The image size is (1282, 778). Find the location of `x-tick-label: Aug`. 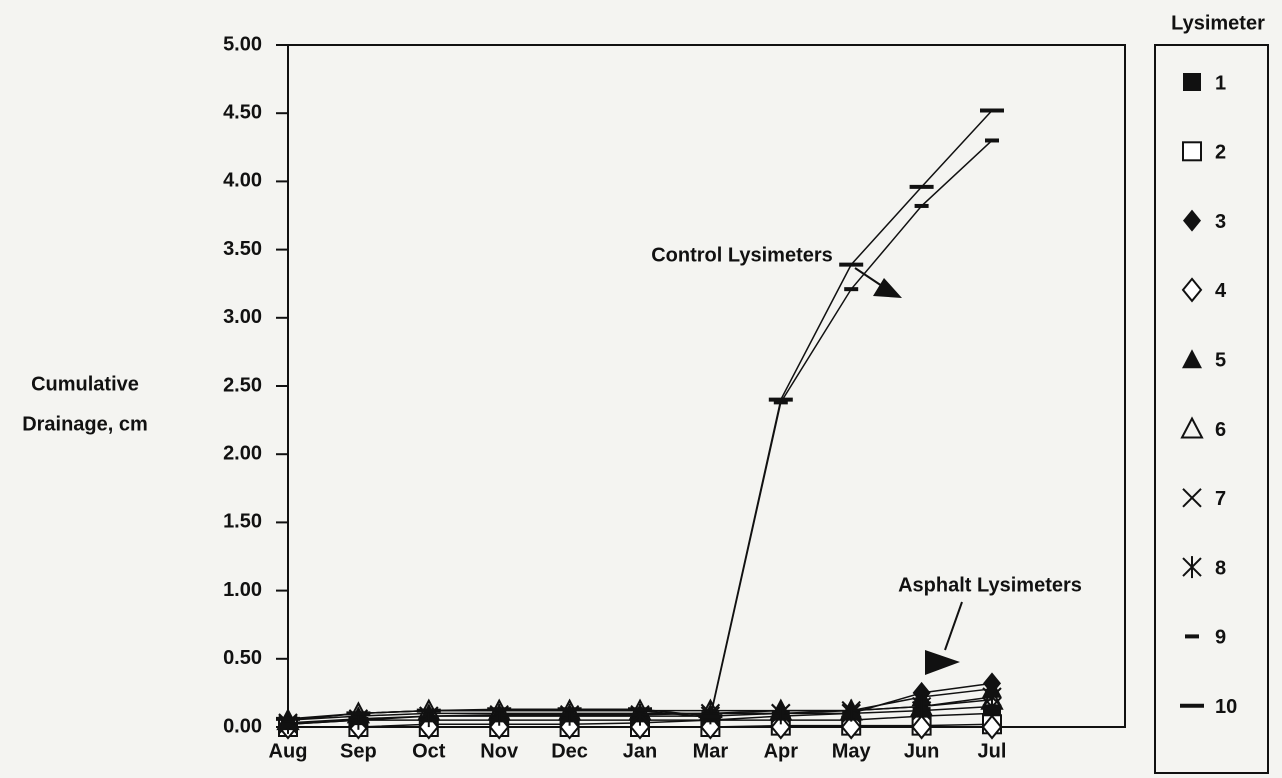

x-tick-label: Aug is located at coordinates (288, 751).